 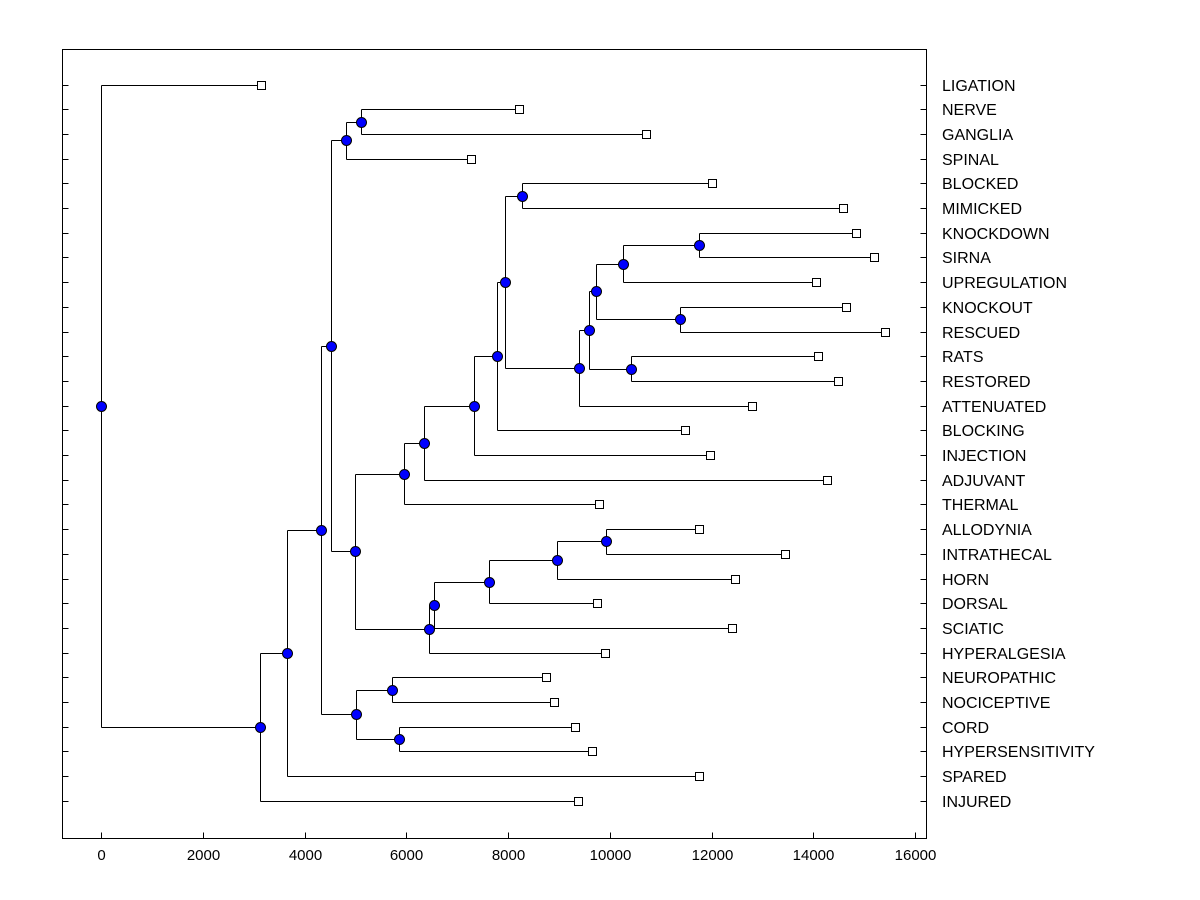 I want to click on leaf-label: SCIATIC, so click(x=973, y=629).